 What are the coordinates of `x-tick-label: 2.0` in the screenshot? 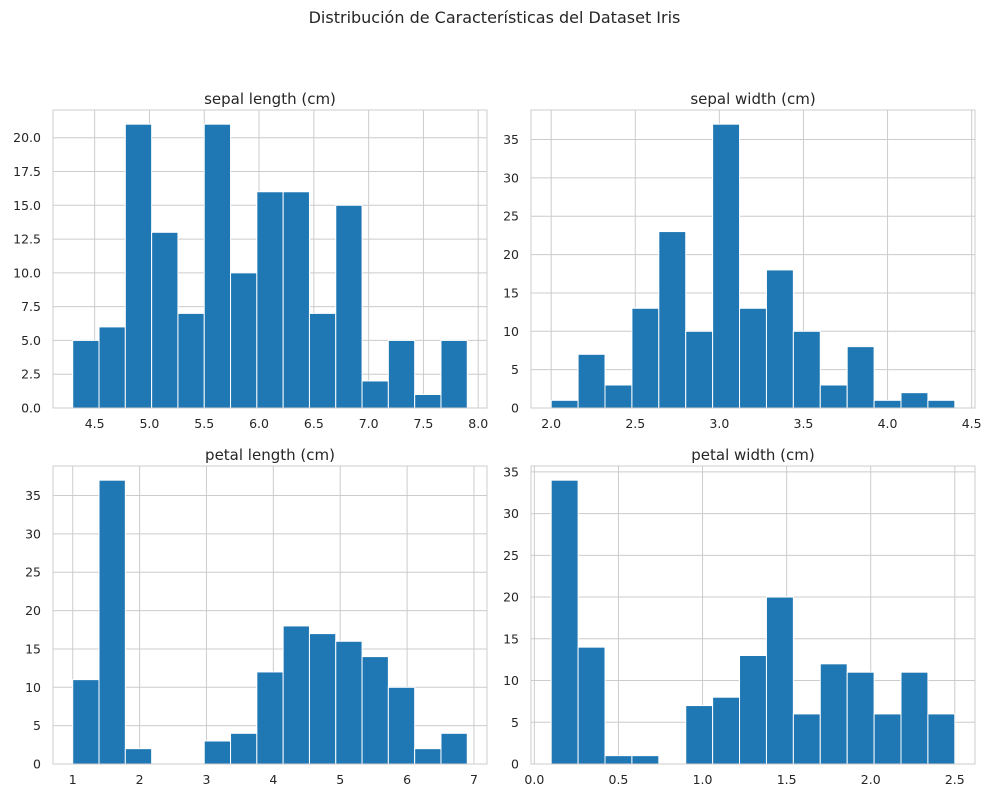 It's located at (551, 423).